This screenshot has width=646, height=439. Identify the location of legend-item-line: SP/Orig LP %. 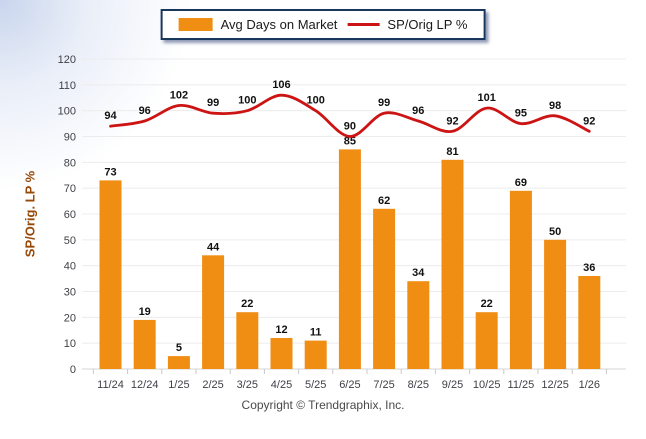
(407, 24).